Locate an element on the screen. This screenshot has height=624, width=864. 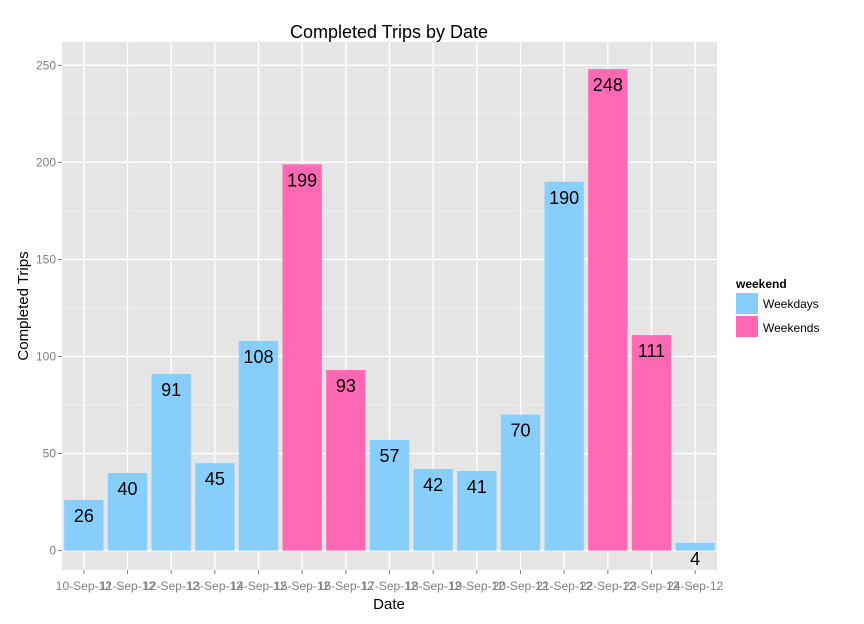
x-tick-label: 19-Sep-12 is located at coordinates (477, 586).